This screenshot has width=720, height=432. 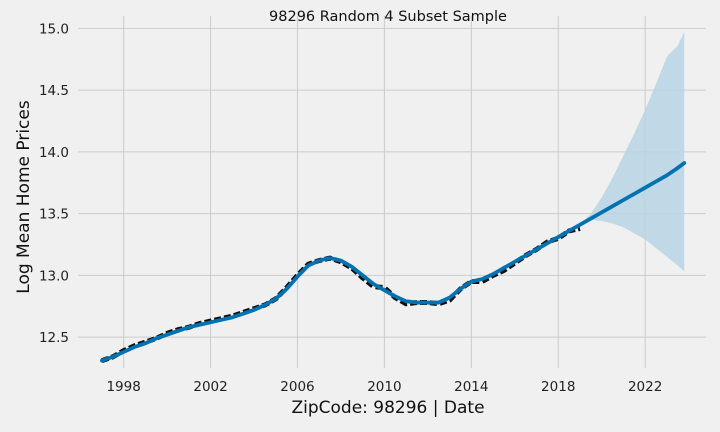 What do you see at coordinates (54, 29) in the screenshot?
I see `y-tick-label: 15.0` at bounding box center [54, 29].